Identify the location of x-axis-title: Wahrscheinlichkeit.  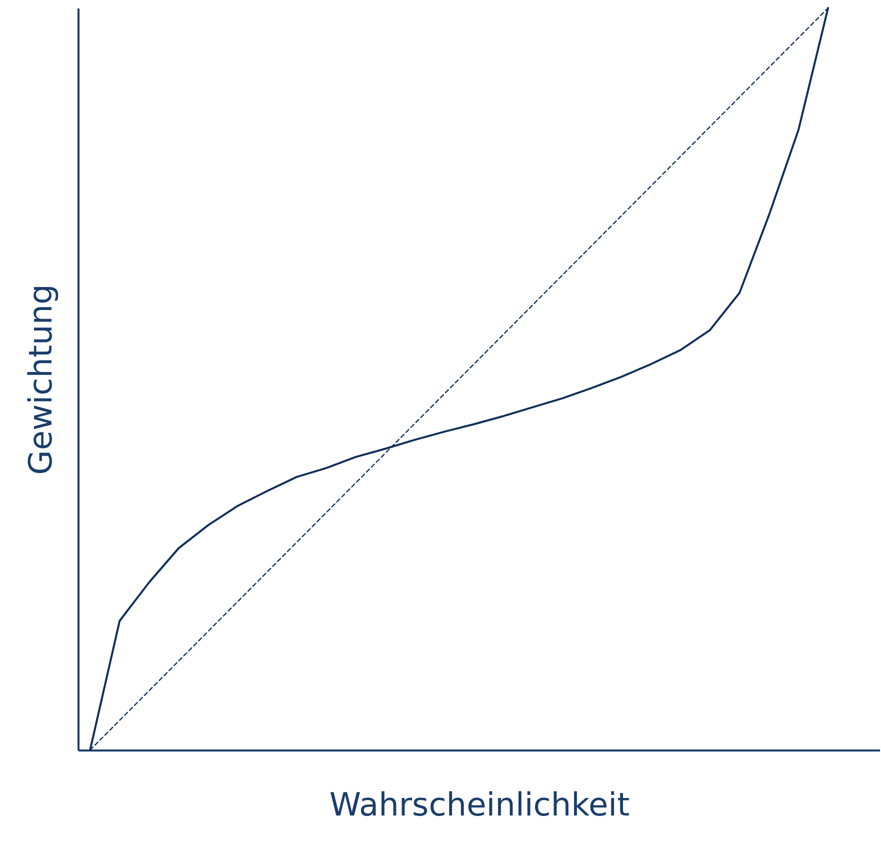
(479, 805).